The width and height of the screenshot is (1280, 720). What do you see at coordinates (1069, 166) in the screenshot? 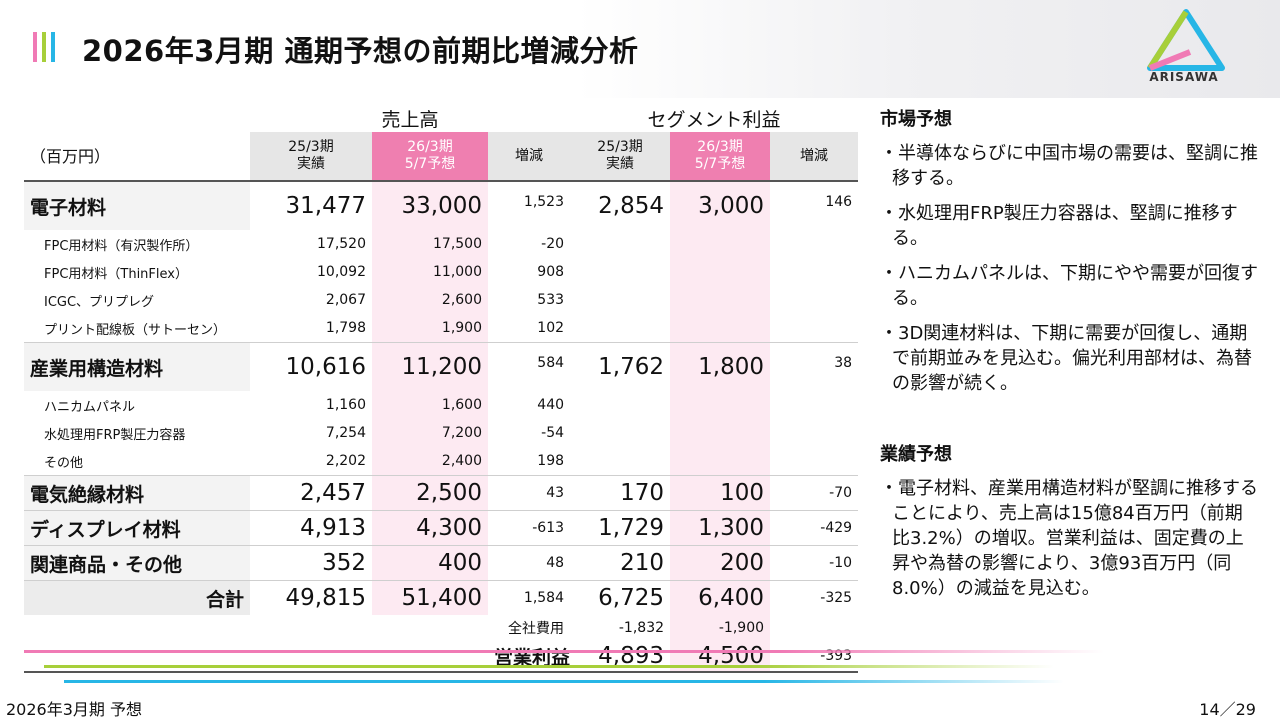
I see `market-item: ・半導体ならびに中国市場の需要は、堅調に推移する。` at bounding box center [1069, 166].